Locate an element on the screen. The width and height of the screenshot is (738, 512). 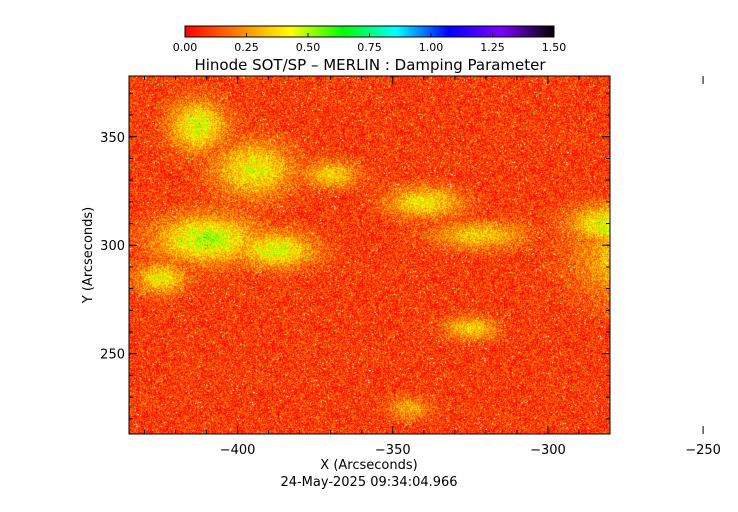
x-tick-label: −400 is located at coordinates (238, 450).